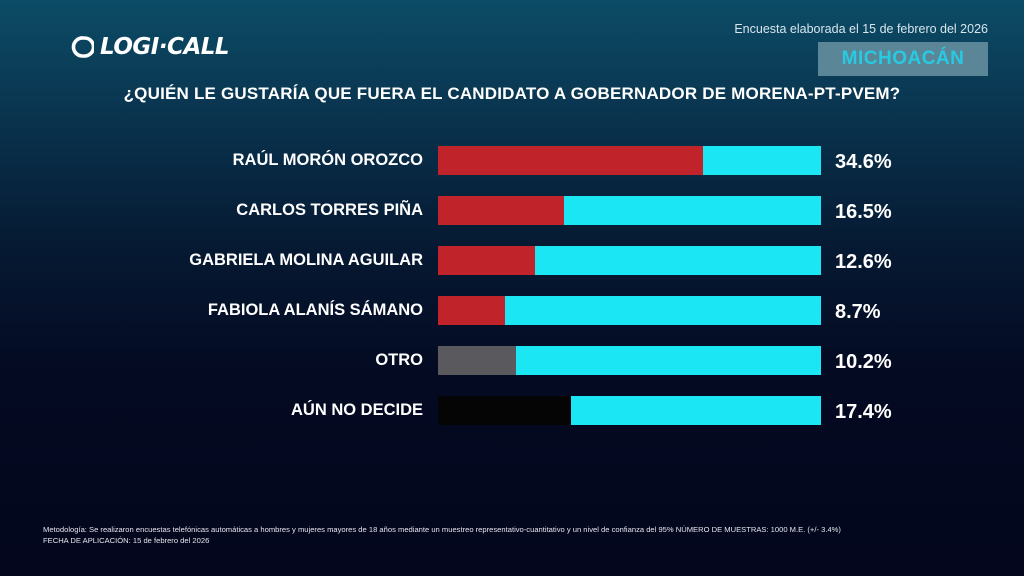 The image size is (1024, 576). What do you see at coordinates (863, 262) in the screenshot?
I see `value-label: 12.6%` at bounding box center [863, 262].